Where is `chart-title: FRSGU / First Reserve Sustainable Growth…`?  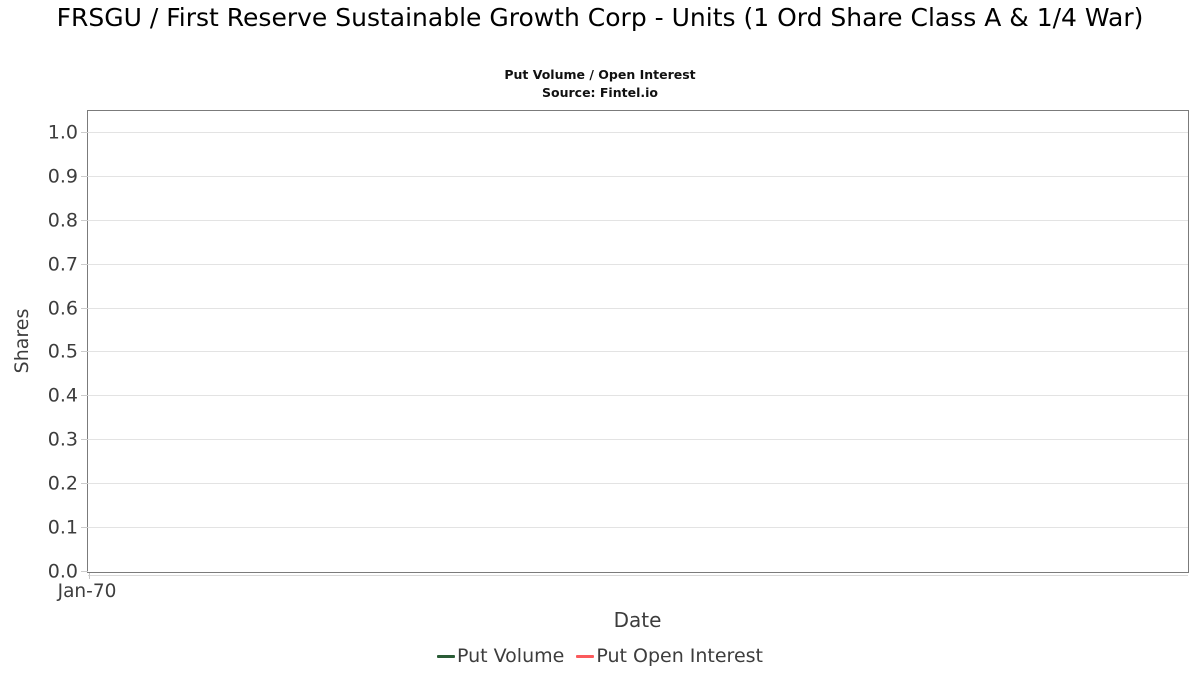
chart-title: FRSGU / First Reserve Sustainable Growth… is located at coordinates (600, 17).